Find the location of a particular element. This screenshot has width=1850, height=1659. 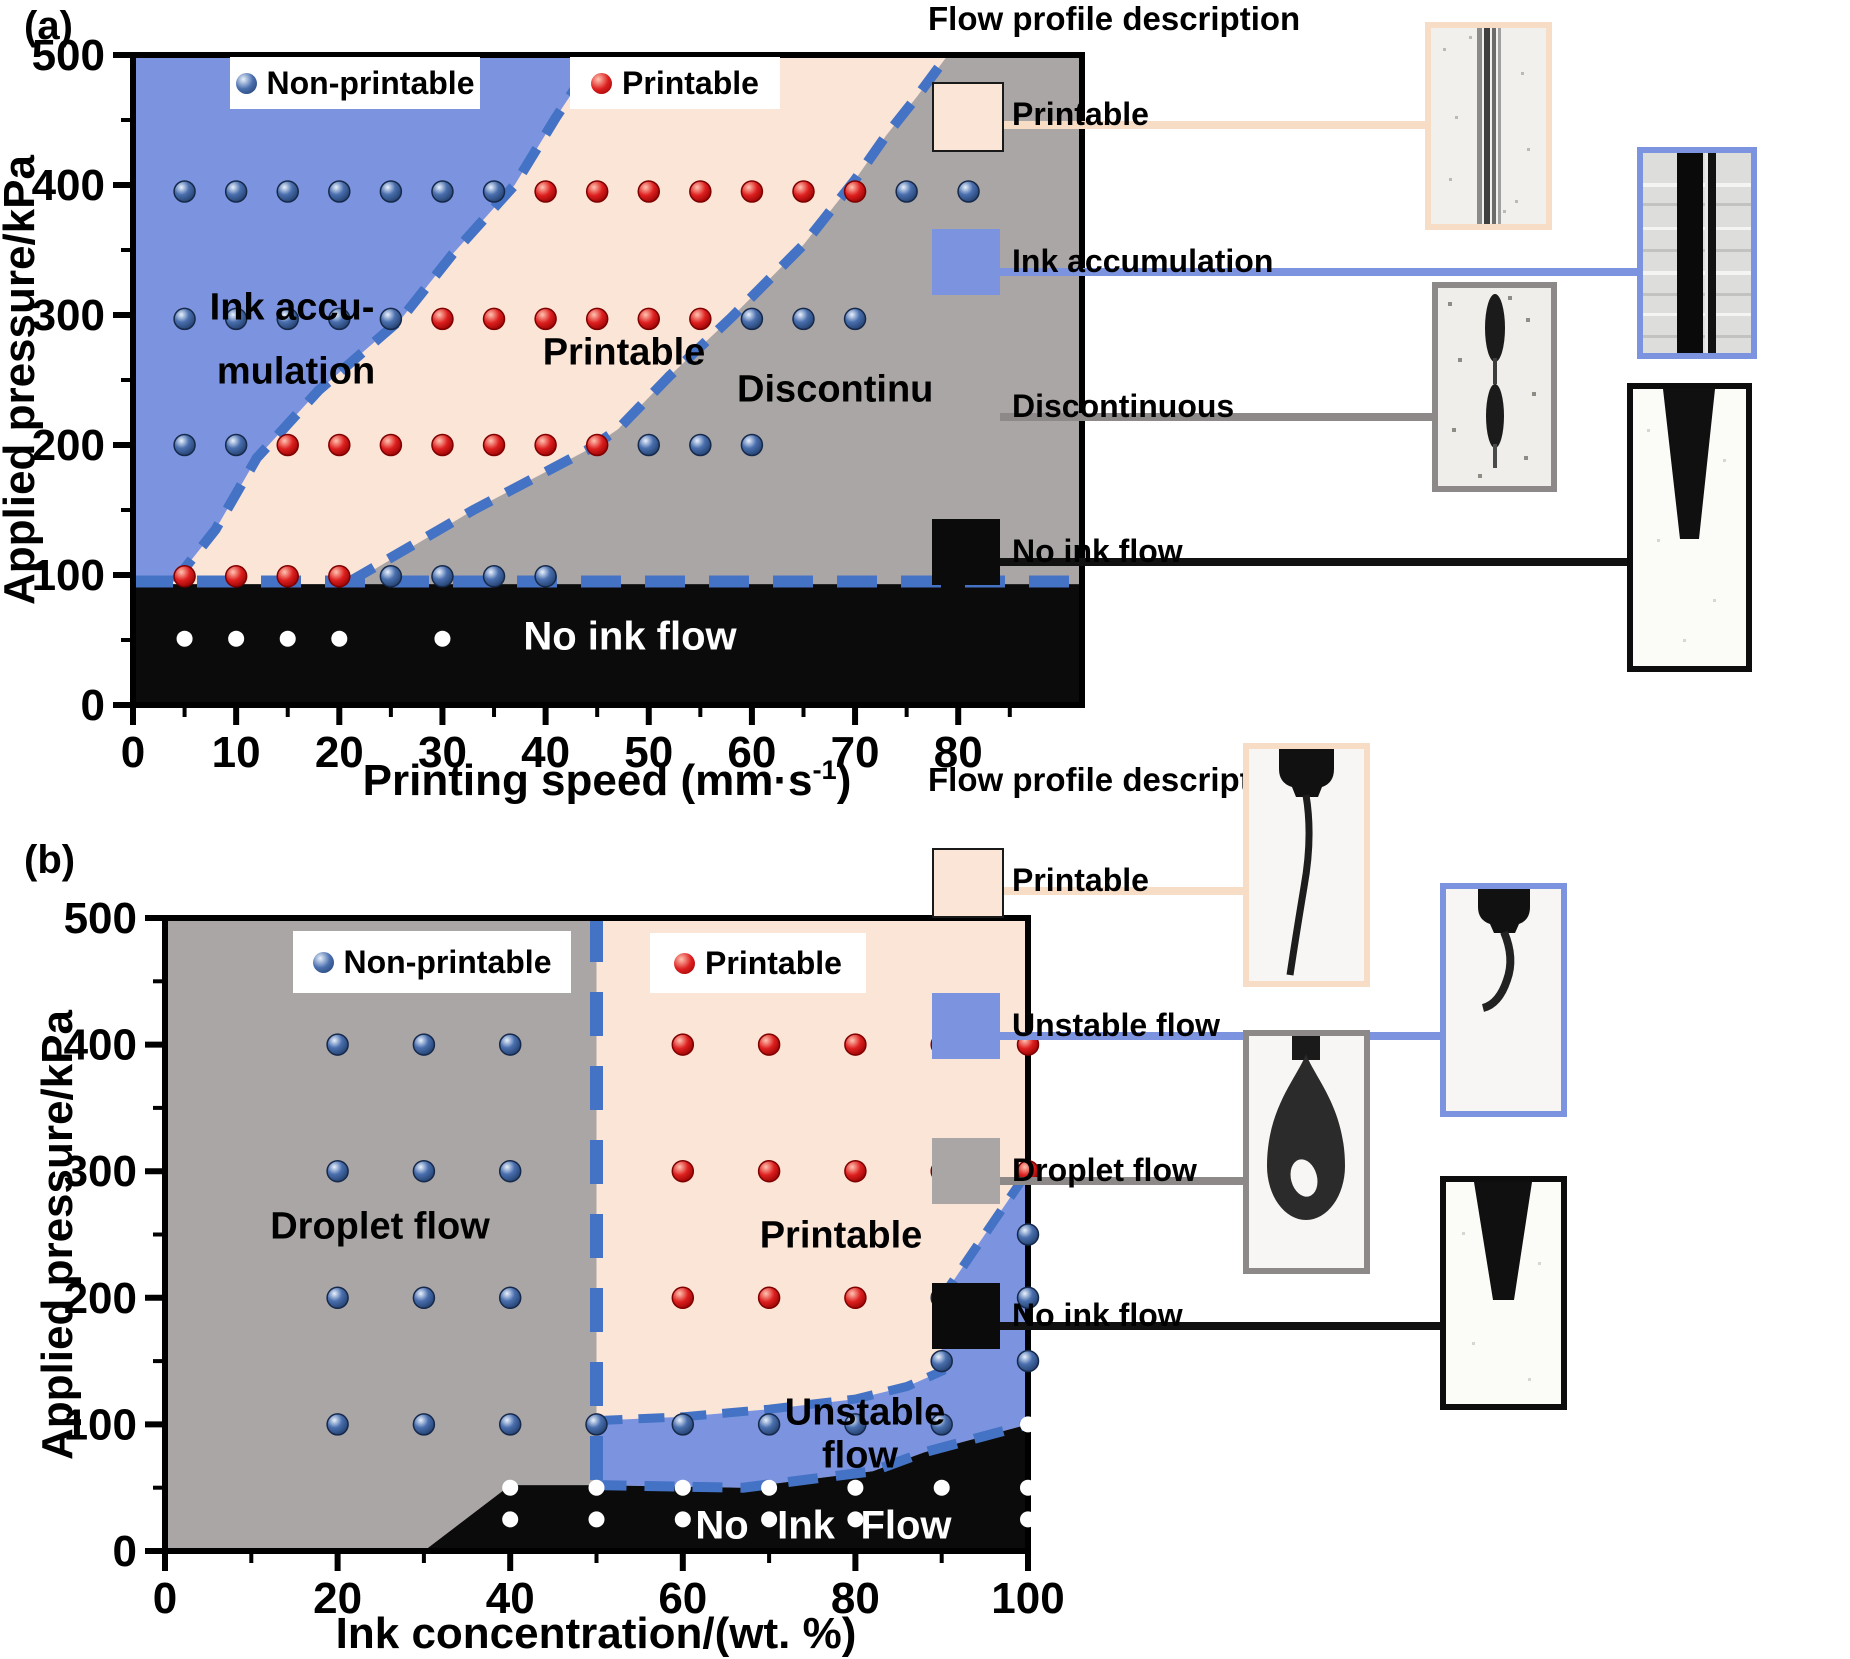

panel-a-points is located at coordinates (576, 413).